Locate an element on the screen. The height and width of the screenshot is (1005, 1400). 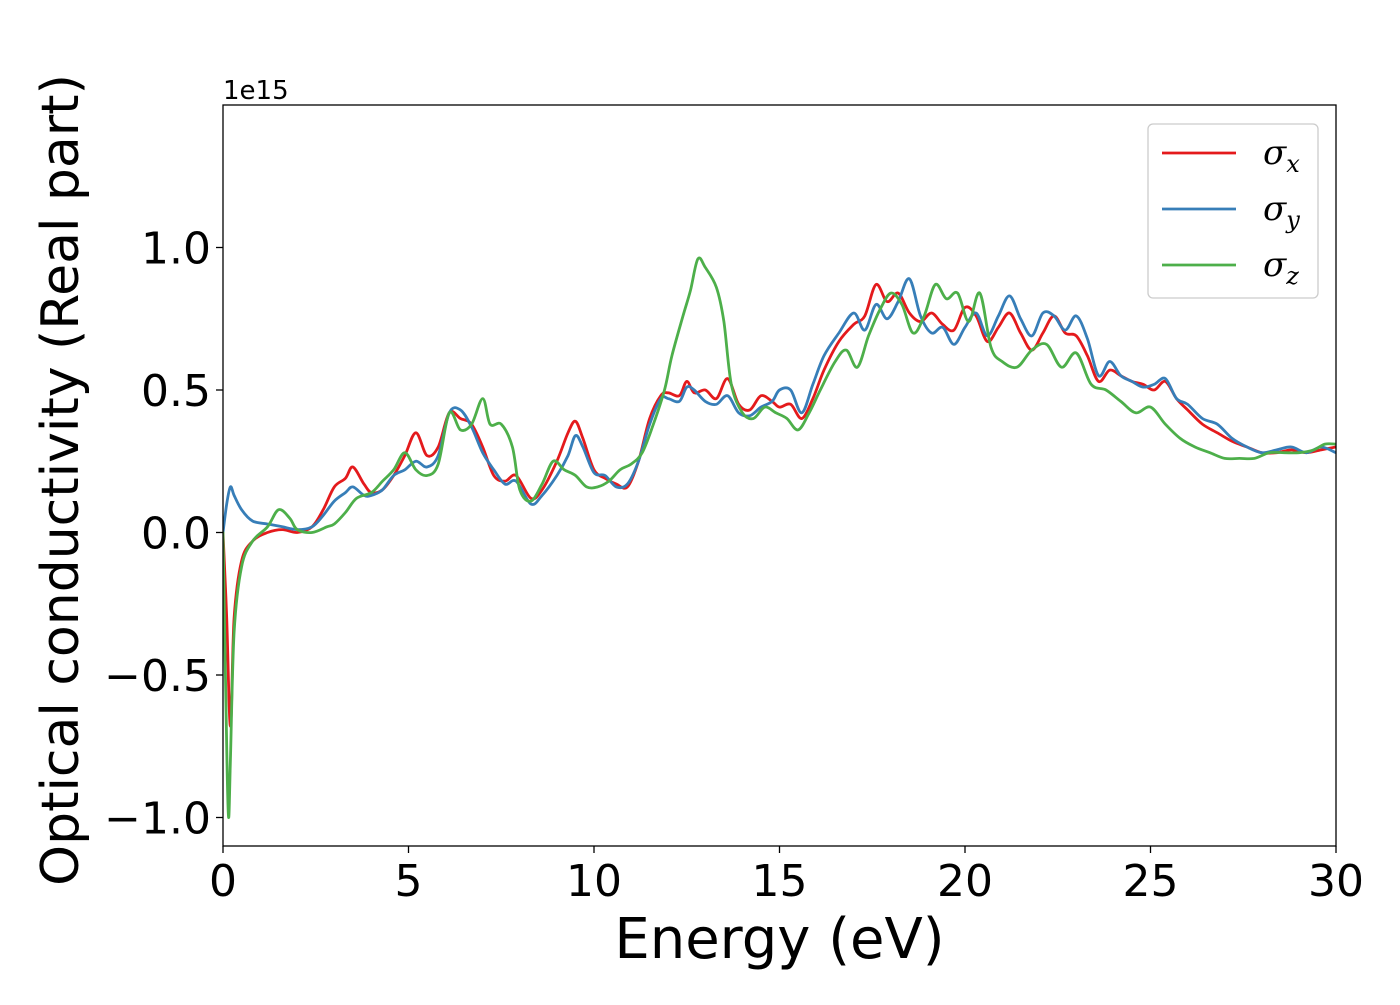
legend-subscript: y is located at coordinates (1292, 220).